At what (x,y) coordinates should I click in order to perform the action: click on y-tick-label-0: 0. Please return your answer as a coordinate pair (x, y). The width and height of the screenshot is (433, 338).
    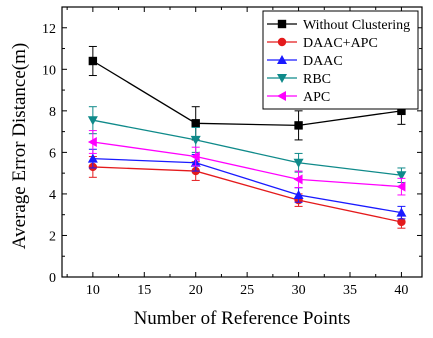
    Looking at the image, I should click on (52, 278).